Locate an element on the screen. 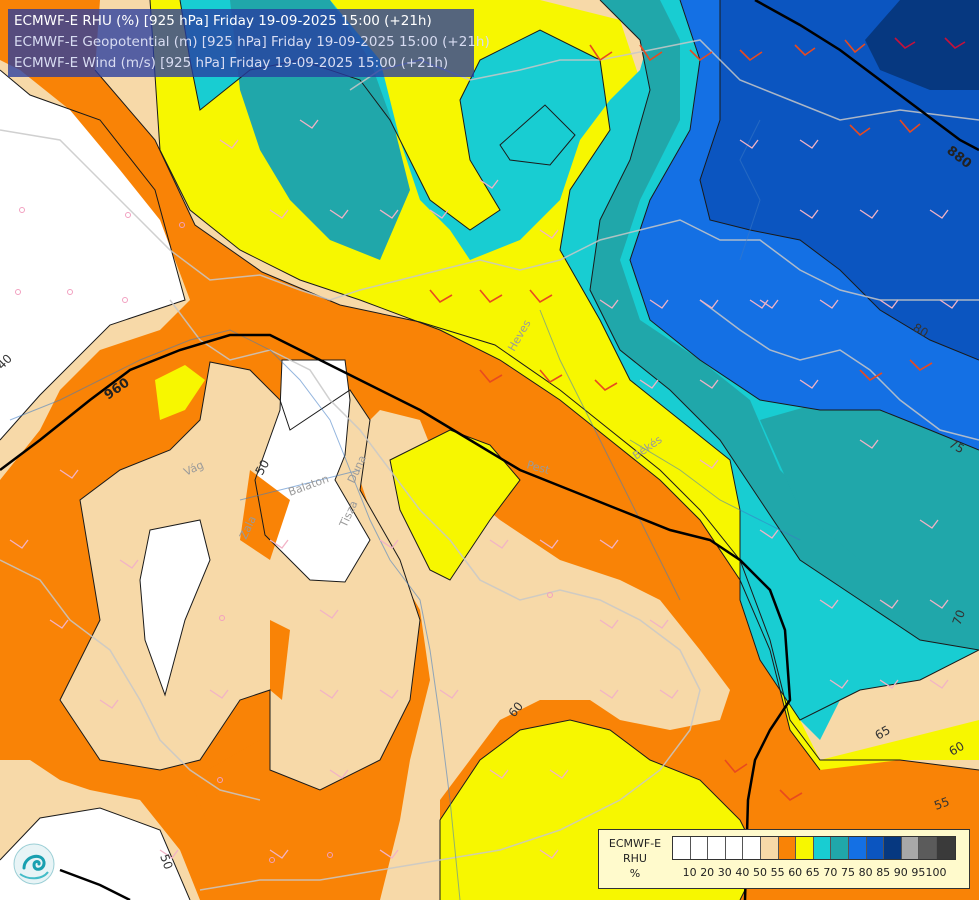  legend-tick-label: 40 is located at coordinates (742, 872).